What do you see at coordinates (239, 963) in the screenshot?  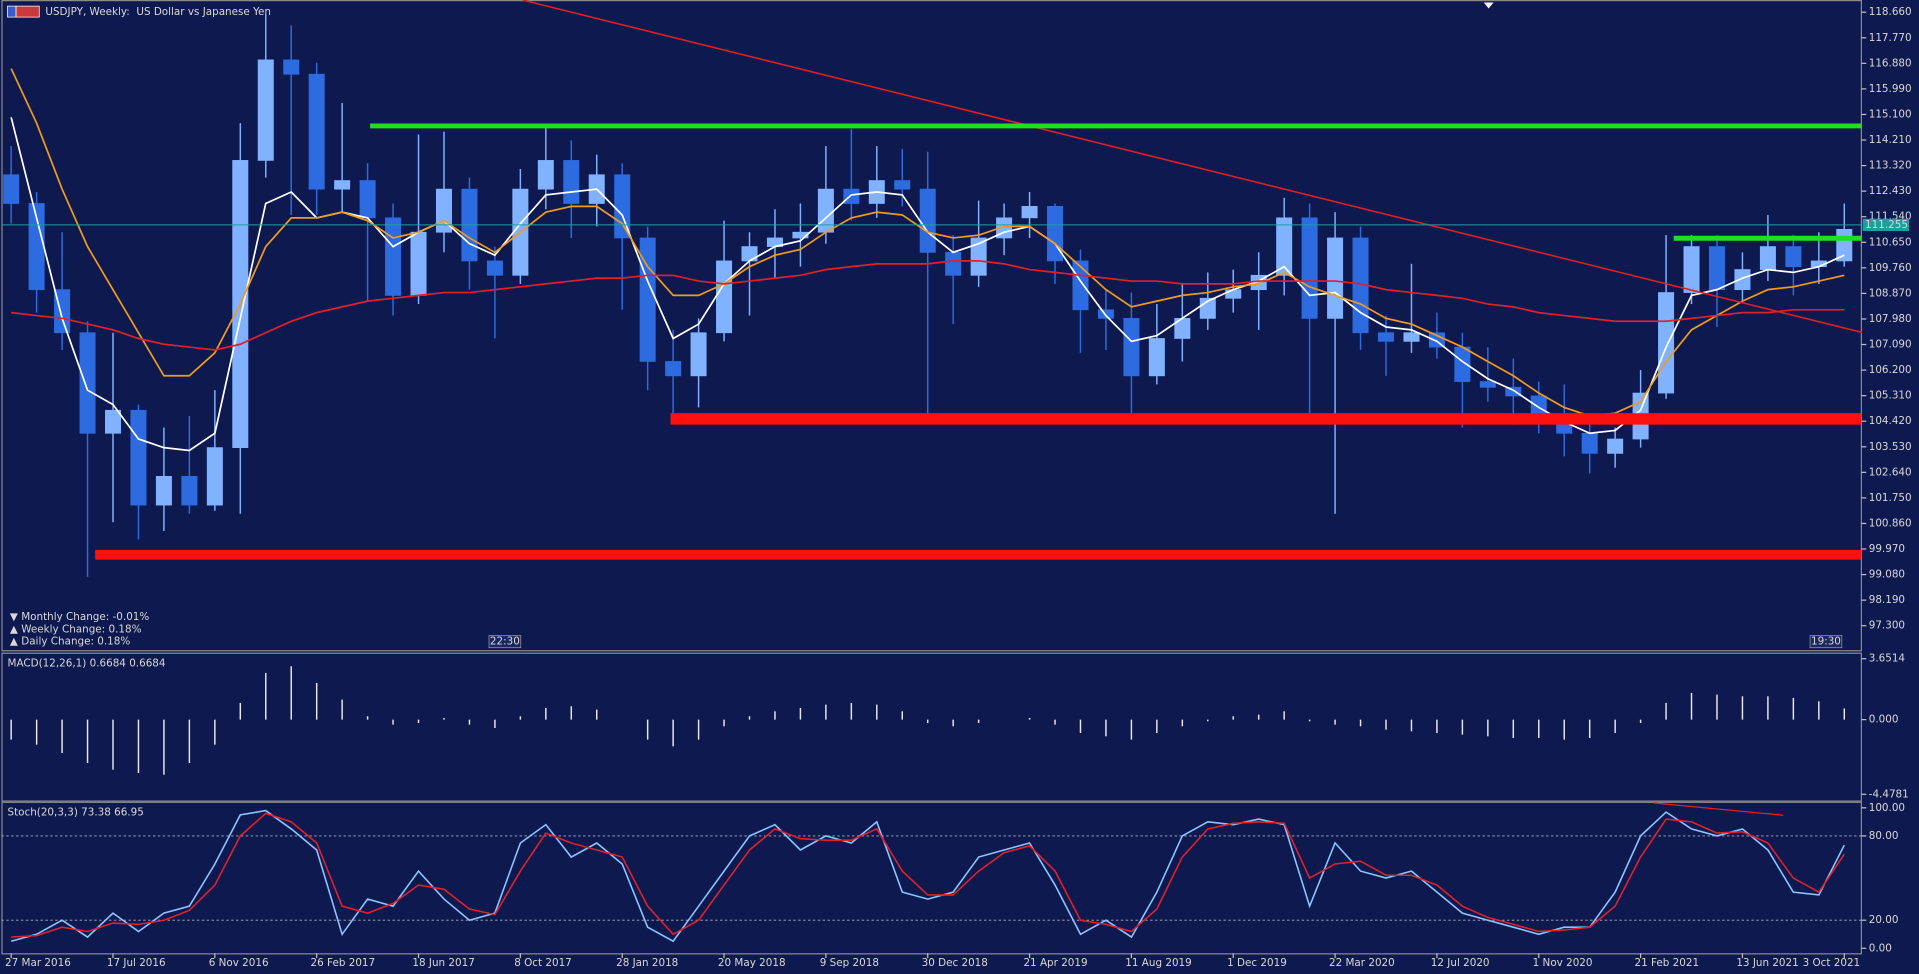 I see `x-tick-label: 6 Nov 2016` at bounding box center [239, 963].